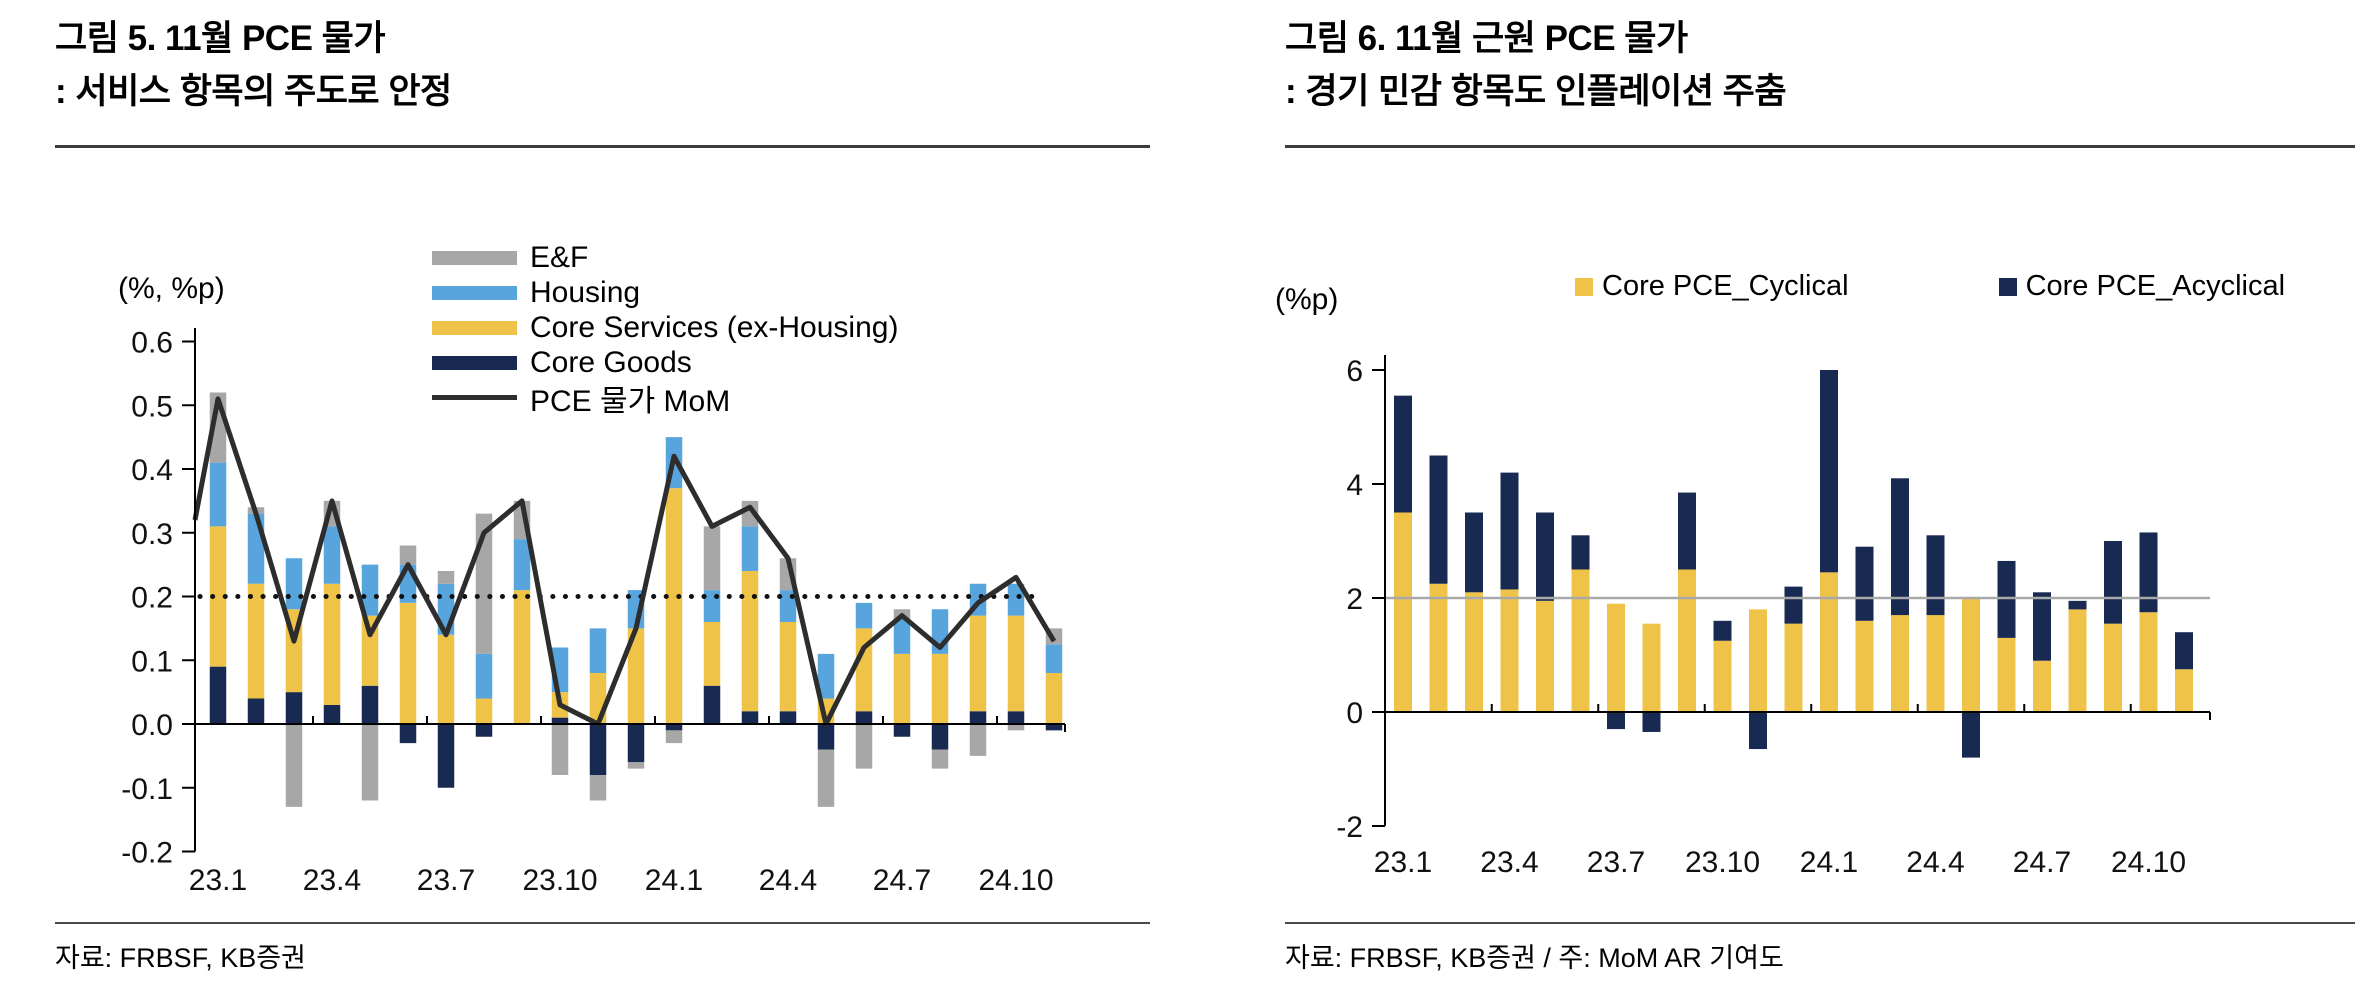 This screenshot has width=2362, height=986. What do you see at coordinates (180, 958) in the screenshot?
I see `figure-5-source: 자료: FRBSF, KB증권` at bounding box center [180, 958].